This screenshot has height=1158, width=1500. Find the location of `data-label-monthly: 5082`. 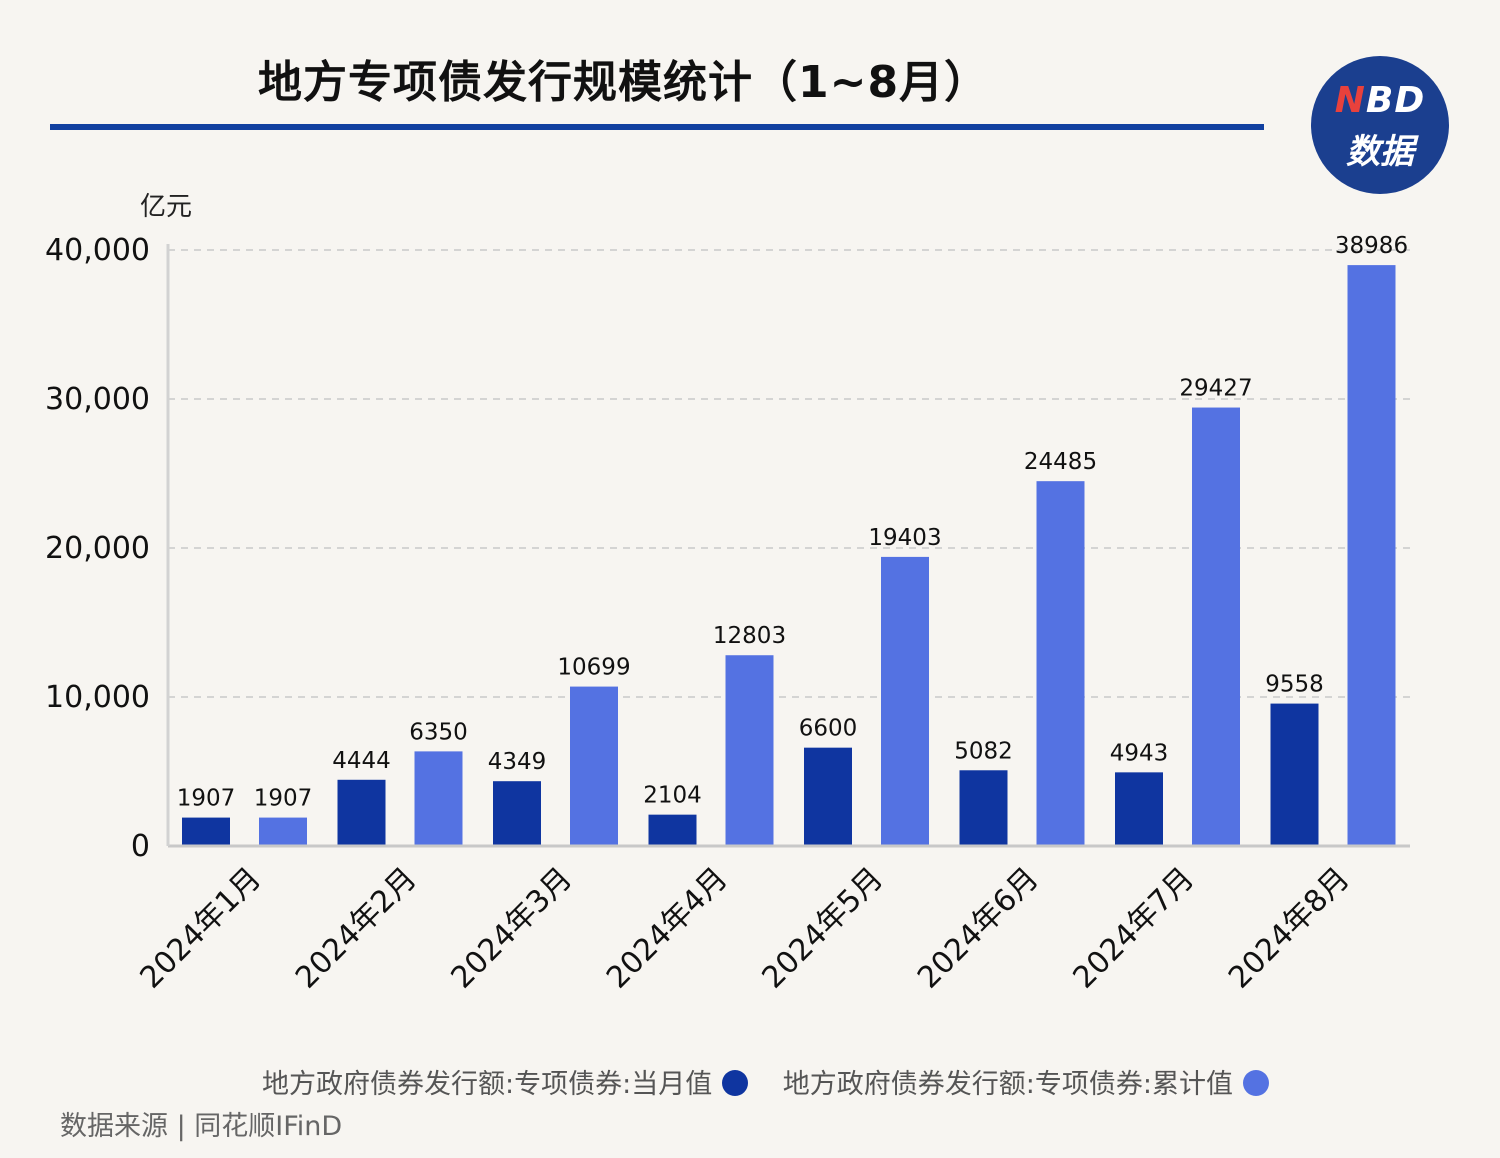

data-label-monthly: 5082 is located at coordinates (983, 751).